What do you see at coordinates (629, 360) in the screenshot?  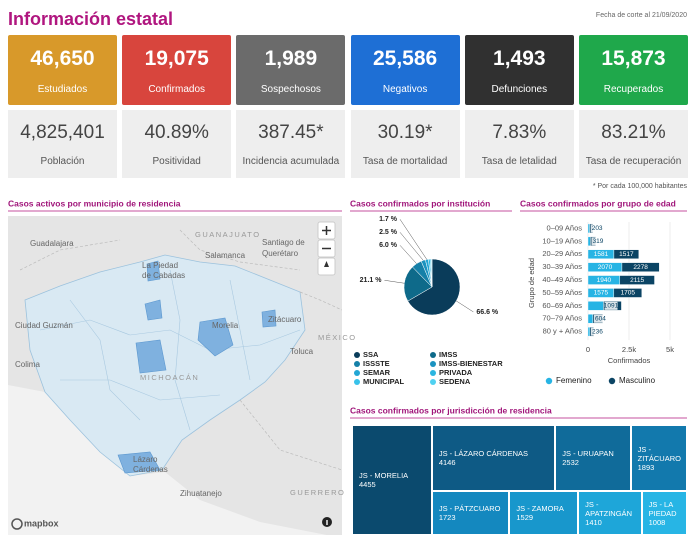 I see `x-axis-label: Confirmados` at bounding box center [629, 360].